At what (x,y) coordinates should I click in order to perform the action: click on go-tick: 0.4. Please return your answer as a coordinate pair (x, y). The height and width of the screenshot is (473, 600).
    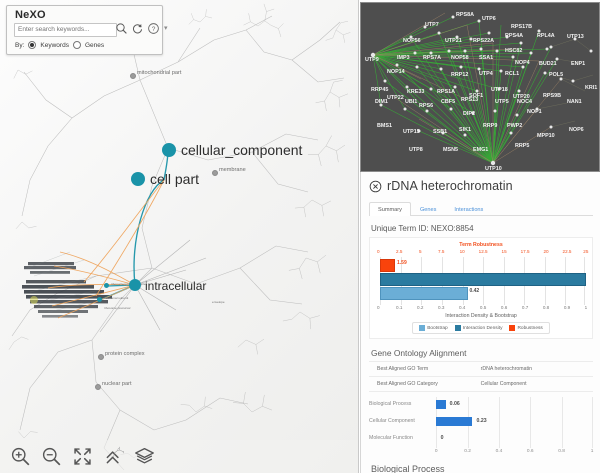
    Looking at the image, I should click on (499, 451).